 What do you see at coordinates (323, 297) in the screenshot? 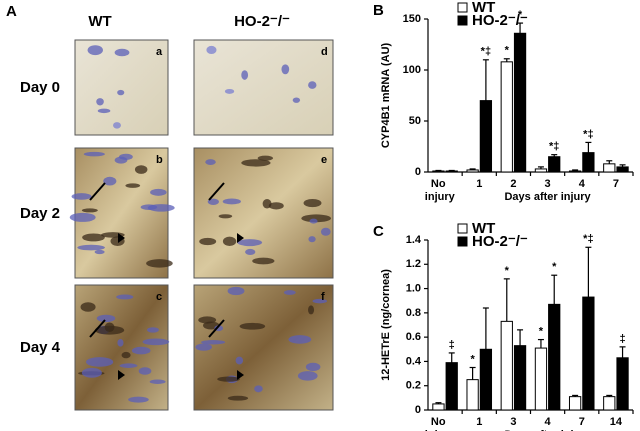
I see `image-letter: f` at bounding box center [323, 297].